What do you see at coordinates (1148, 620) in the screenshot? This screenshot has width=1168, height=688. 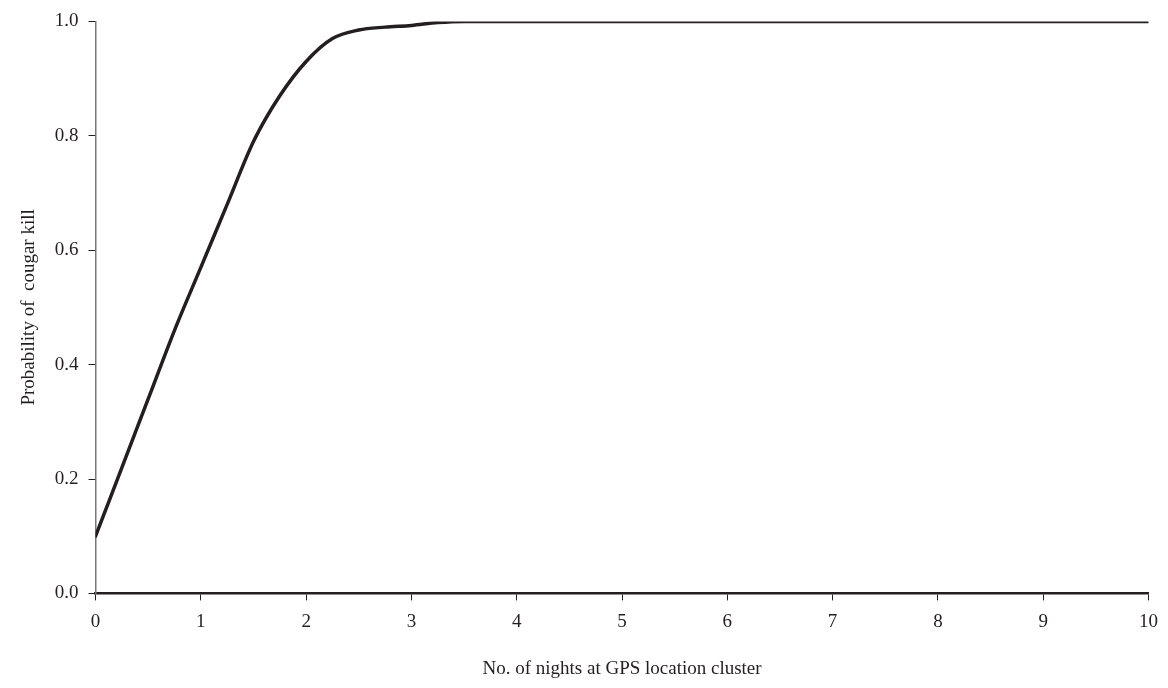 I see `x-tick-label: 10` at bounding box center [1148, 620].